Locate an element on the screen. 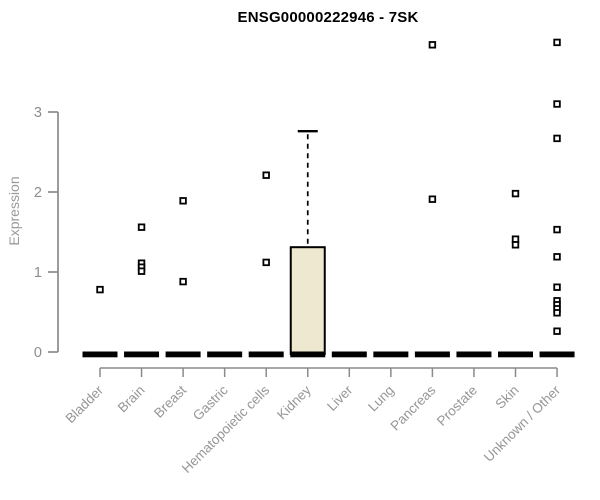  category-label: Brain is located at coordinates (131, 399).